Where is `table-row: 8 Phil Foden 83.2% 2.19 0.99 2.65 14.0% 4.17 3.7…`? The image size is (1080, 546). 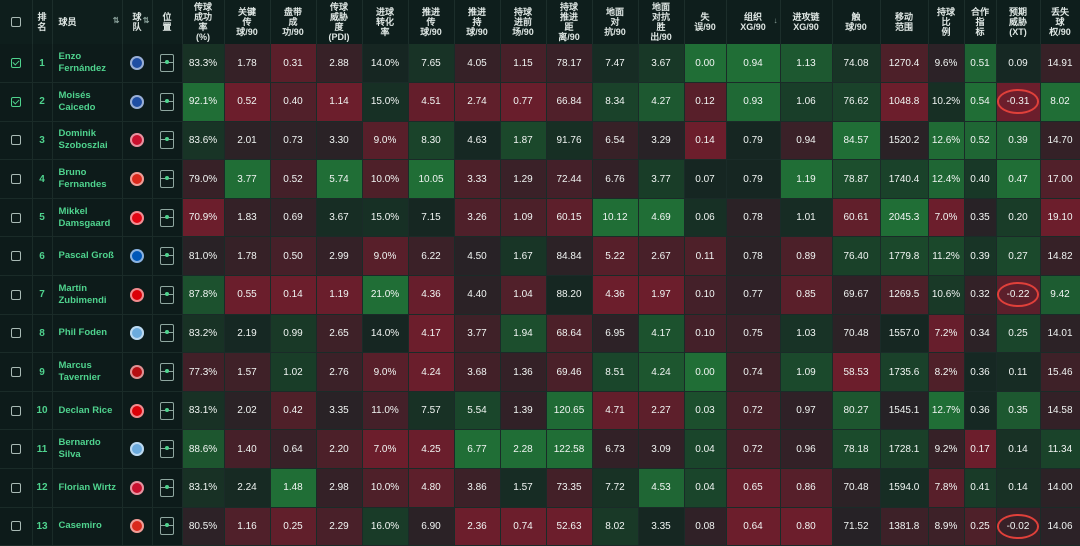
table-row: 8 Phil Foden 83.2% 2.19 0.99 2.65 14.0% 4.17 3.7… is located at coordinates (540, 334).